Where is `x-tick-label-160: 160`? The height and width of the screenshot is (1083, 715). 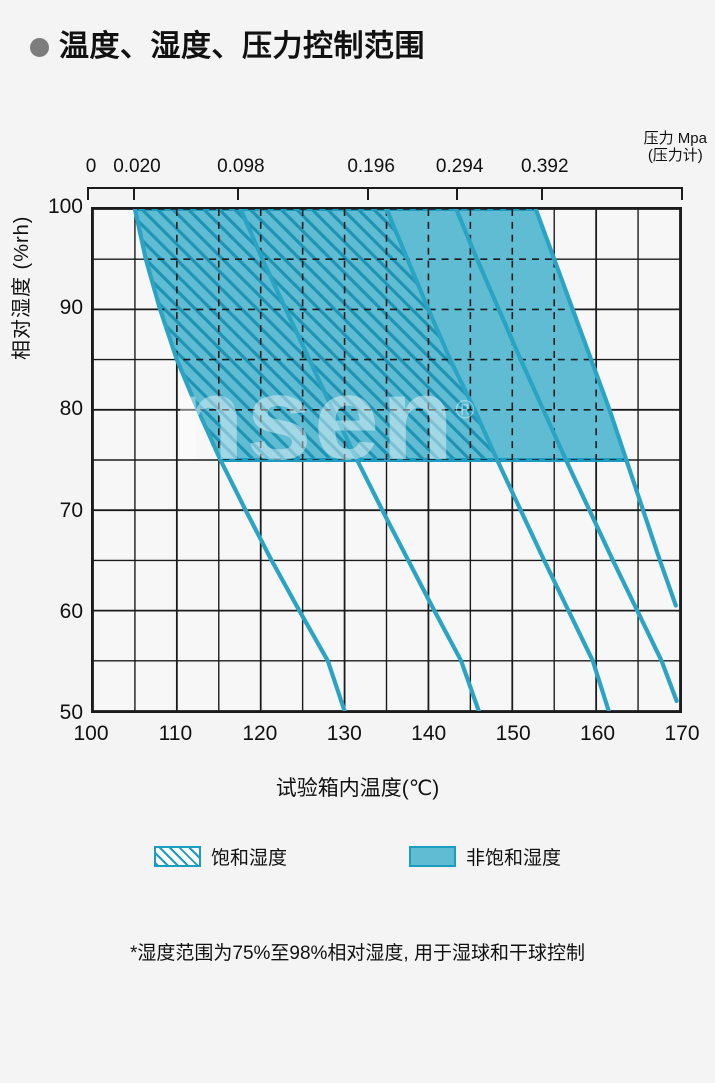 x-tick-label-160: 160 is located at coordinates (598, 733).